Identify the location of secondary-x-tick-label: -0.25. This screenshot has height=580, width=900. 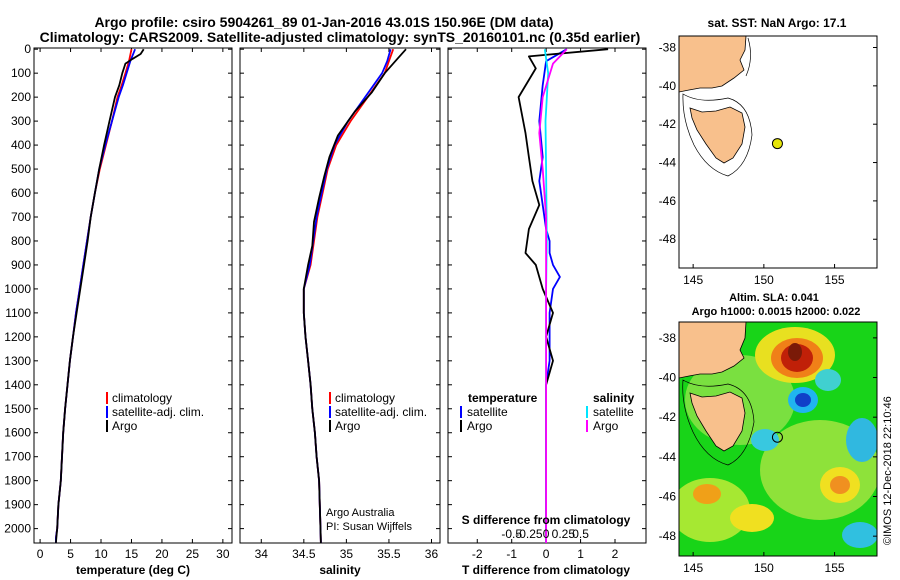
(529, 534).